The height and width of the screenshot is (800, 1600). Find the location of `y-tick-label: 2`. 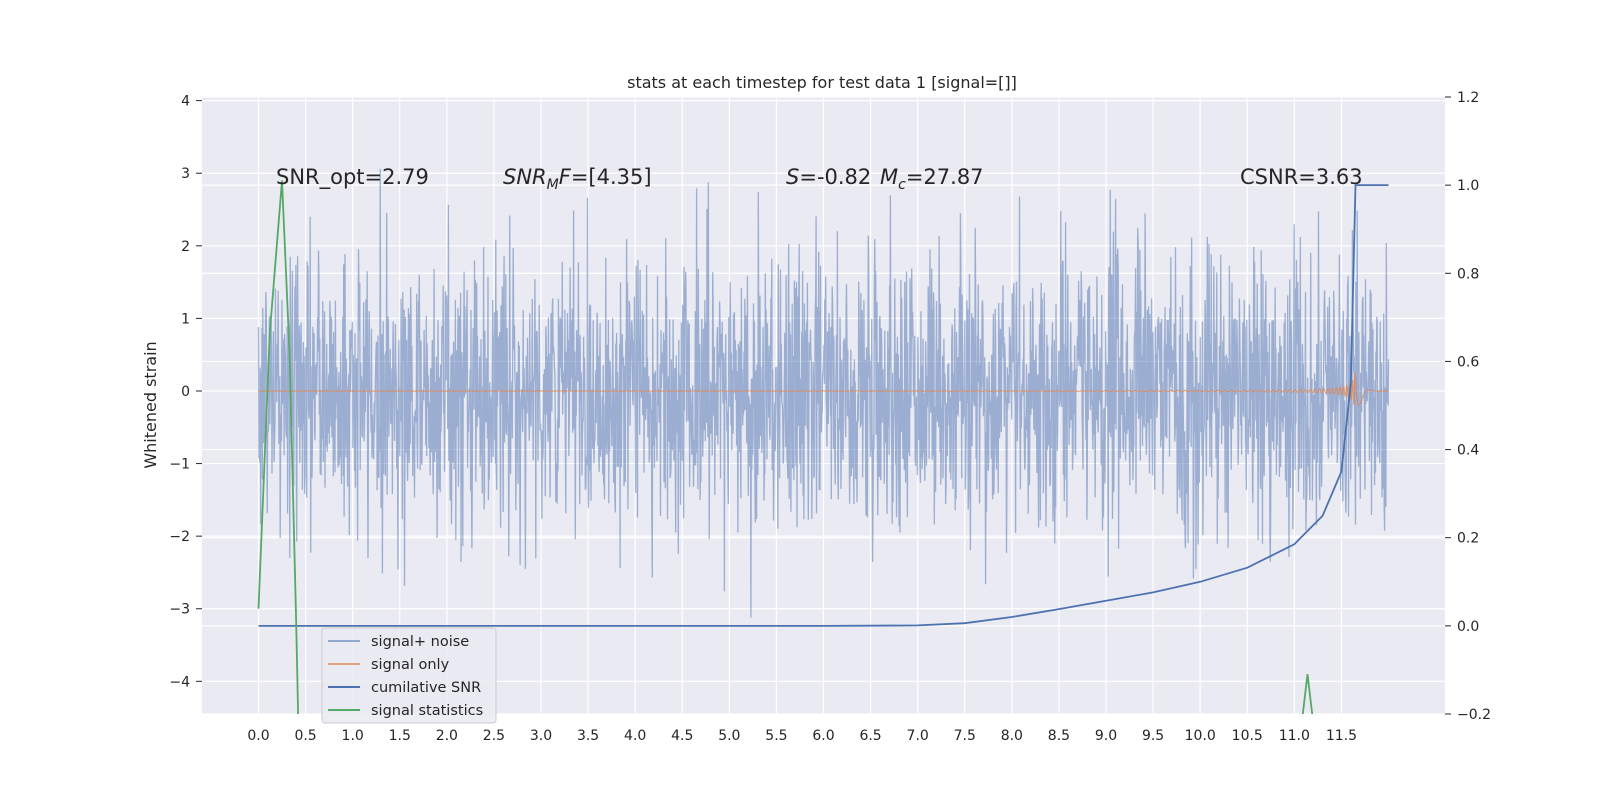

y-tick-label: 2 is located at coordinates (185, 247).